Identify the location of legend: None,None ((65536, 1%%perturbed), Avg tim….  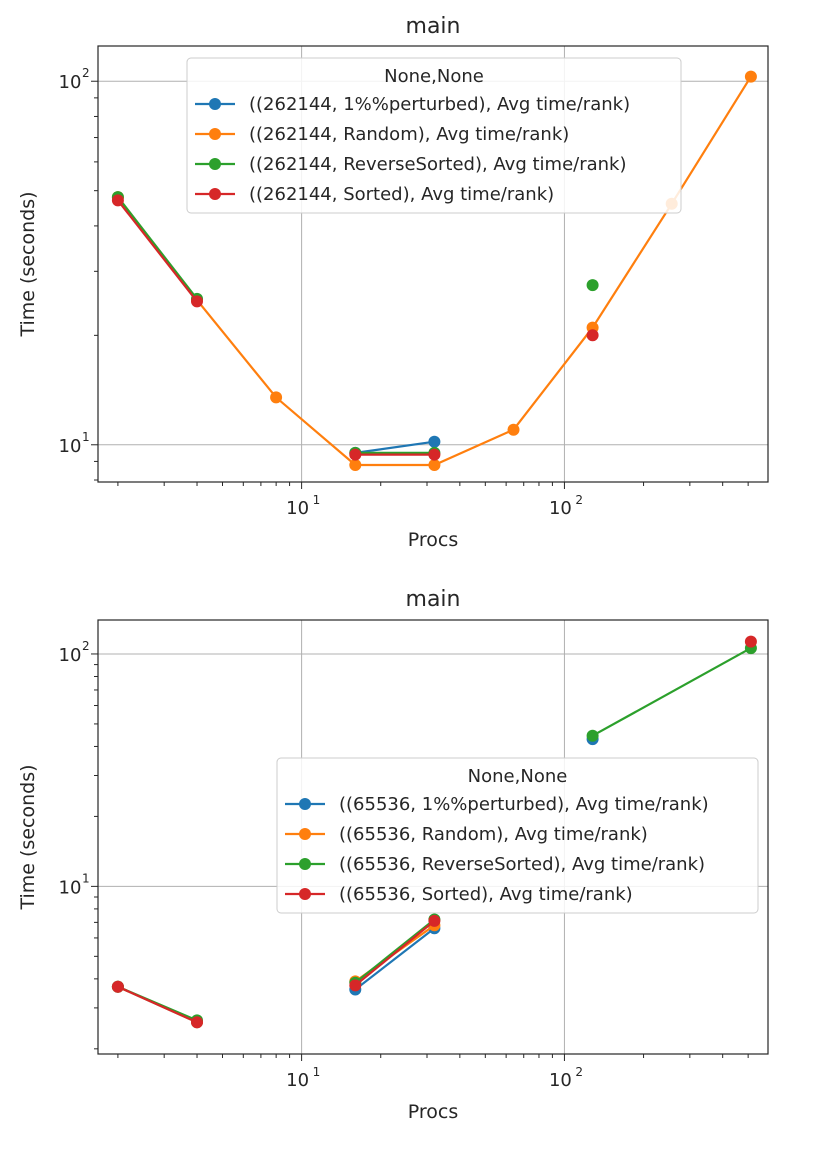
(517, 835).